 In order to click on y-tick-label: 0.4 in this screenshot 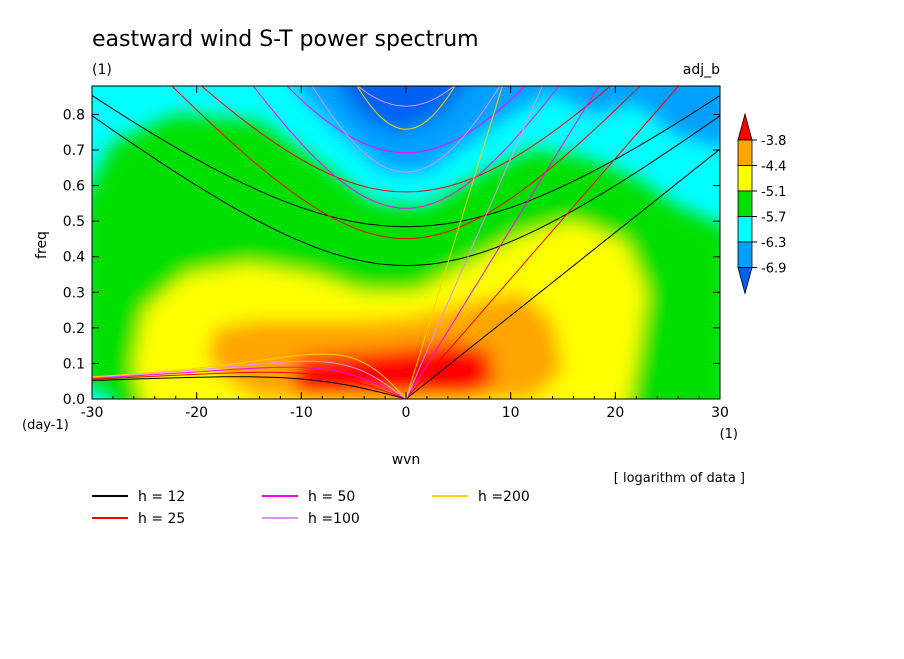, I will do `click(74, 258)`.